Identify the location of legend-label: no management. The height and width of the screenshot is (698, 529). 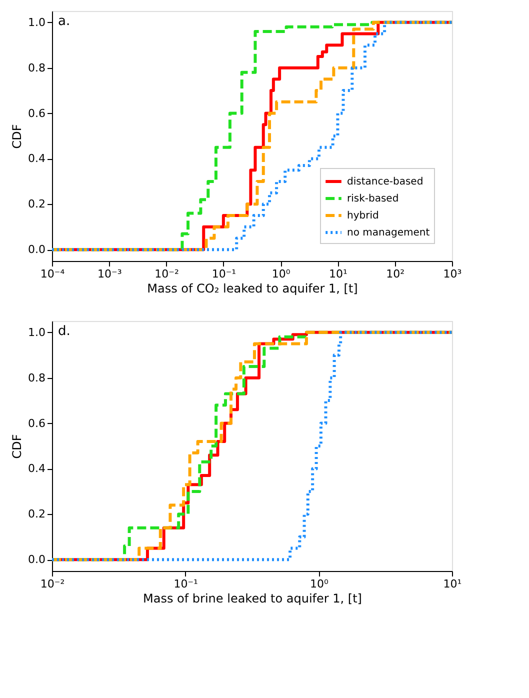
(388, 233).